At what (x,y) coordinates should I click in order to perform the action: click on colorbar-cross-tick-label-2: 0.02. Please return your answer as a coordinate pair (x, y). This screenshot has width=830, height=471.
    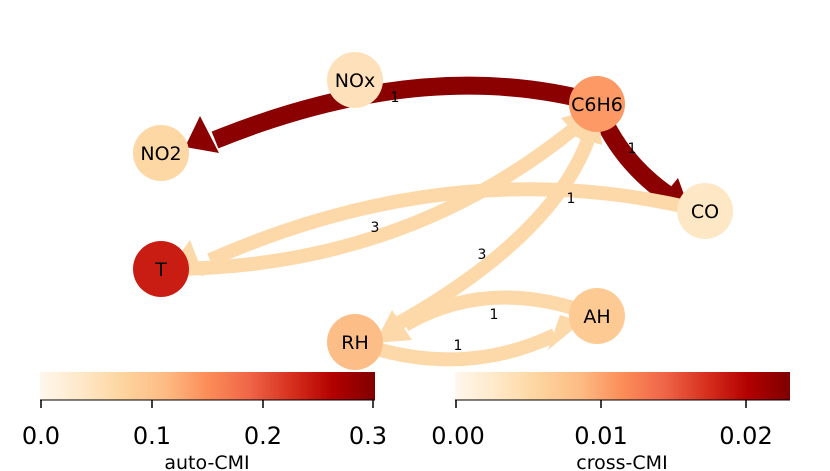
    Looking at the image, I should click on (745, 436).